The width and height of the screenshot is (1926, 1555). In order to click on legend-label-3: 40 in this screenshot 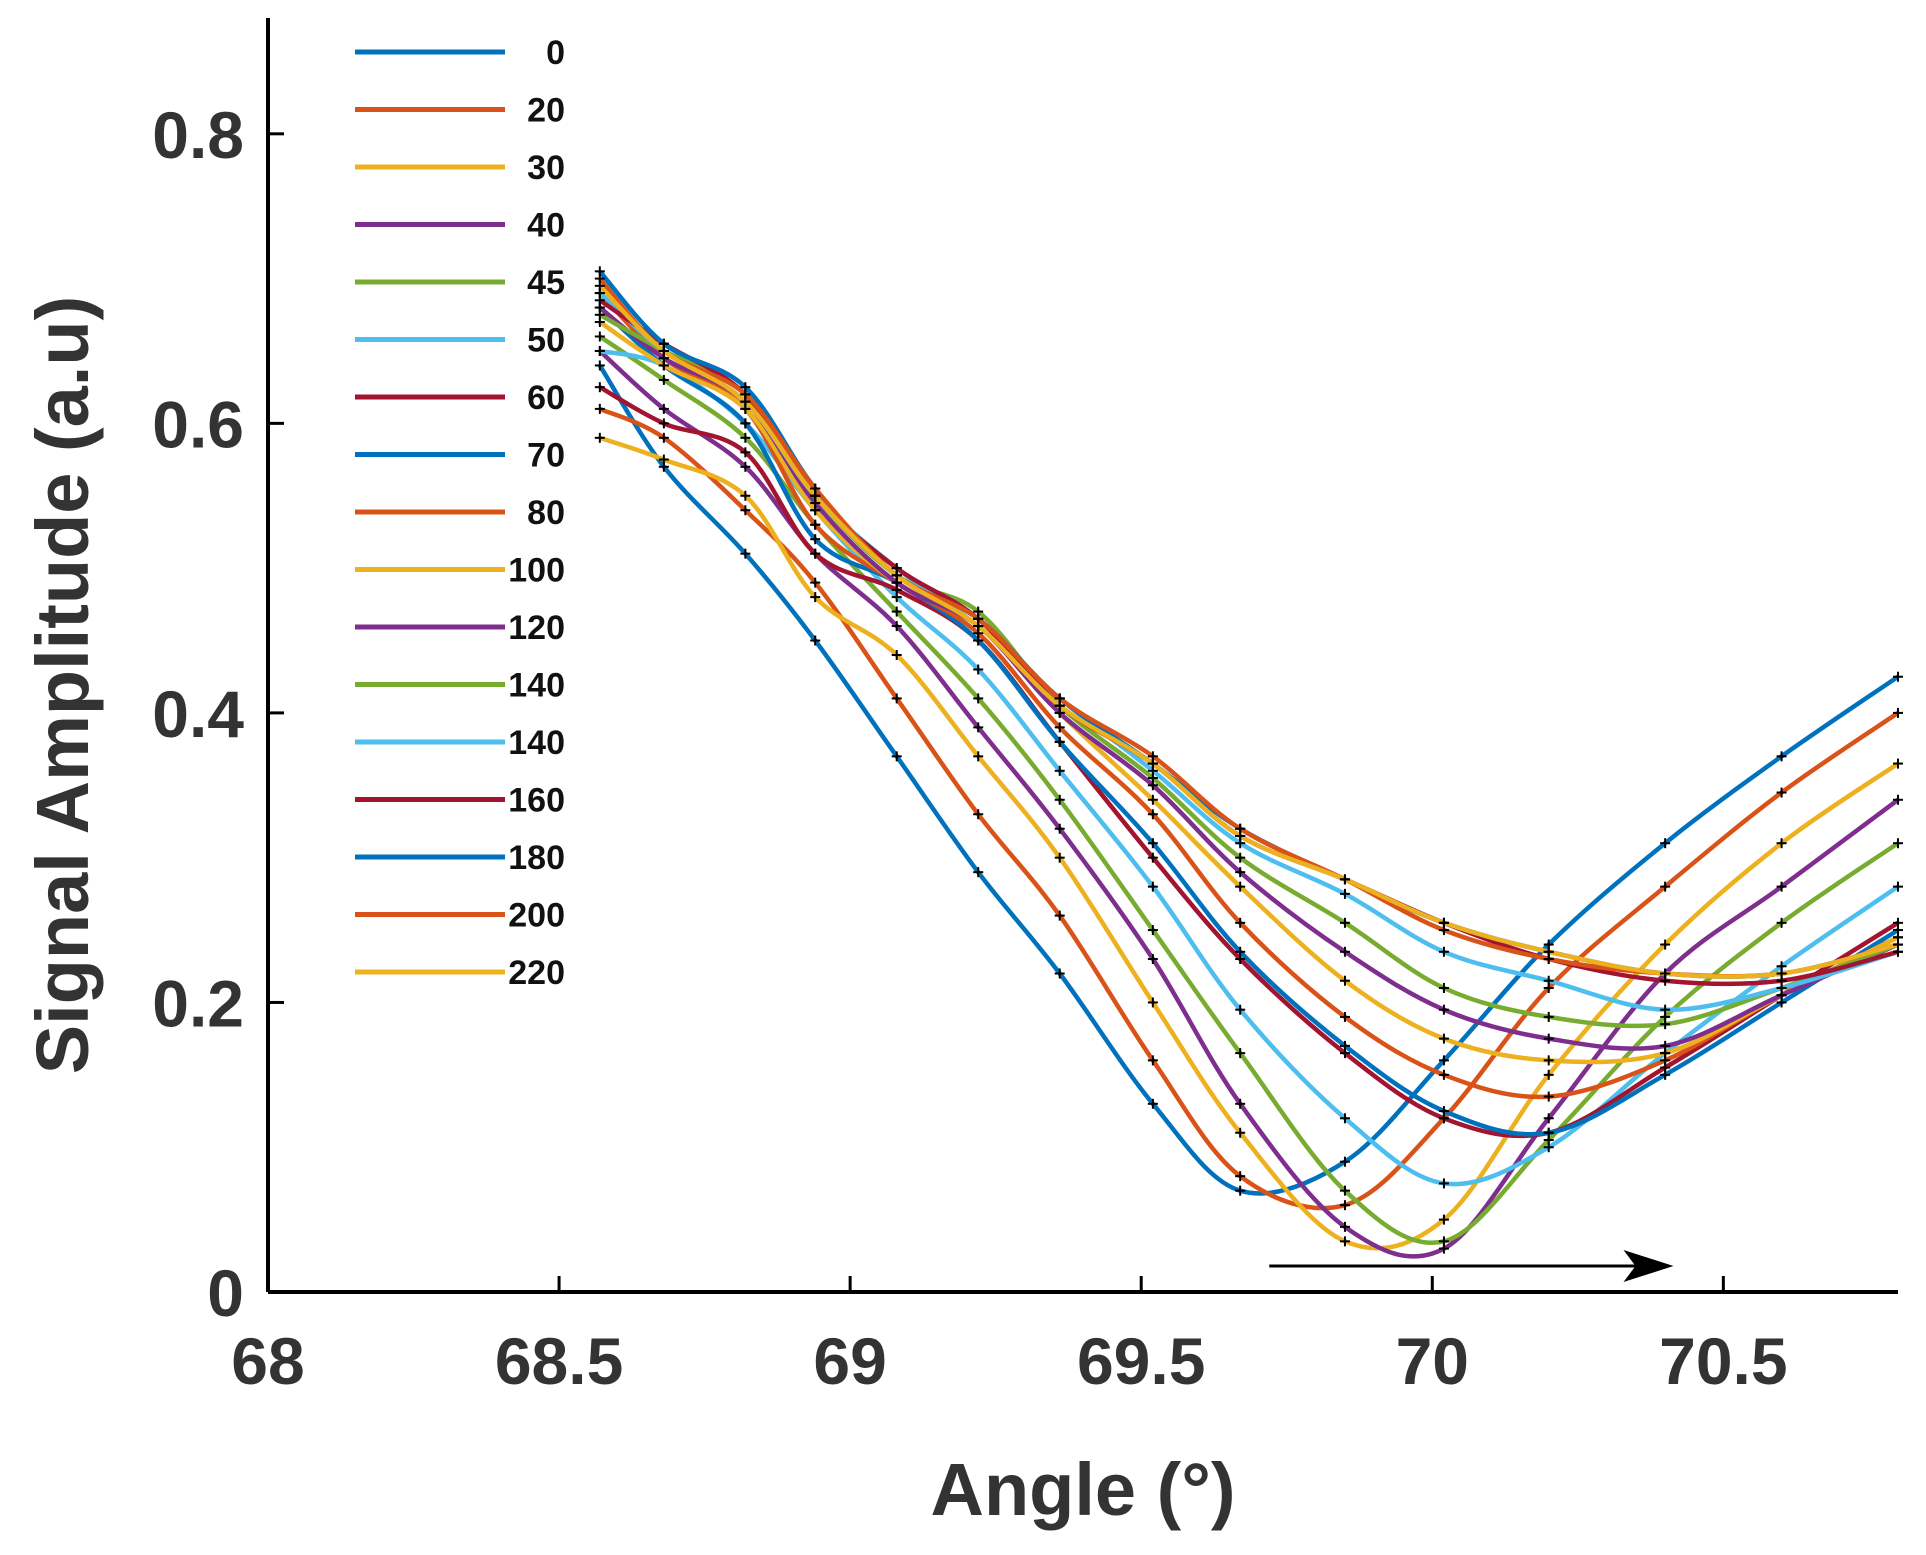, I will do `click(546, 226)`.